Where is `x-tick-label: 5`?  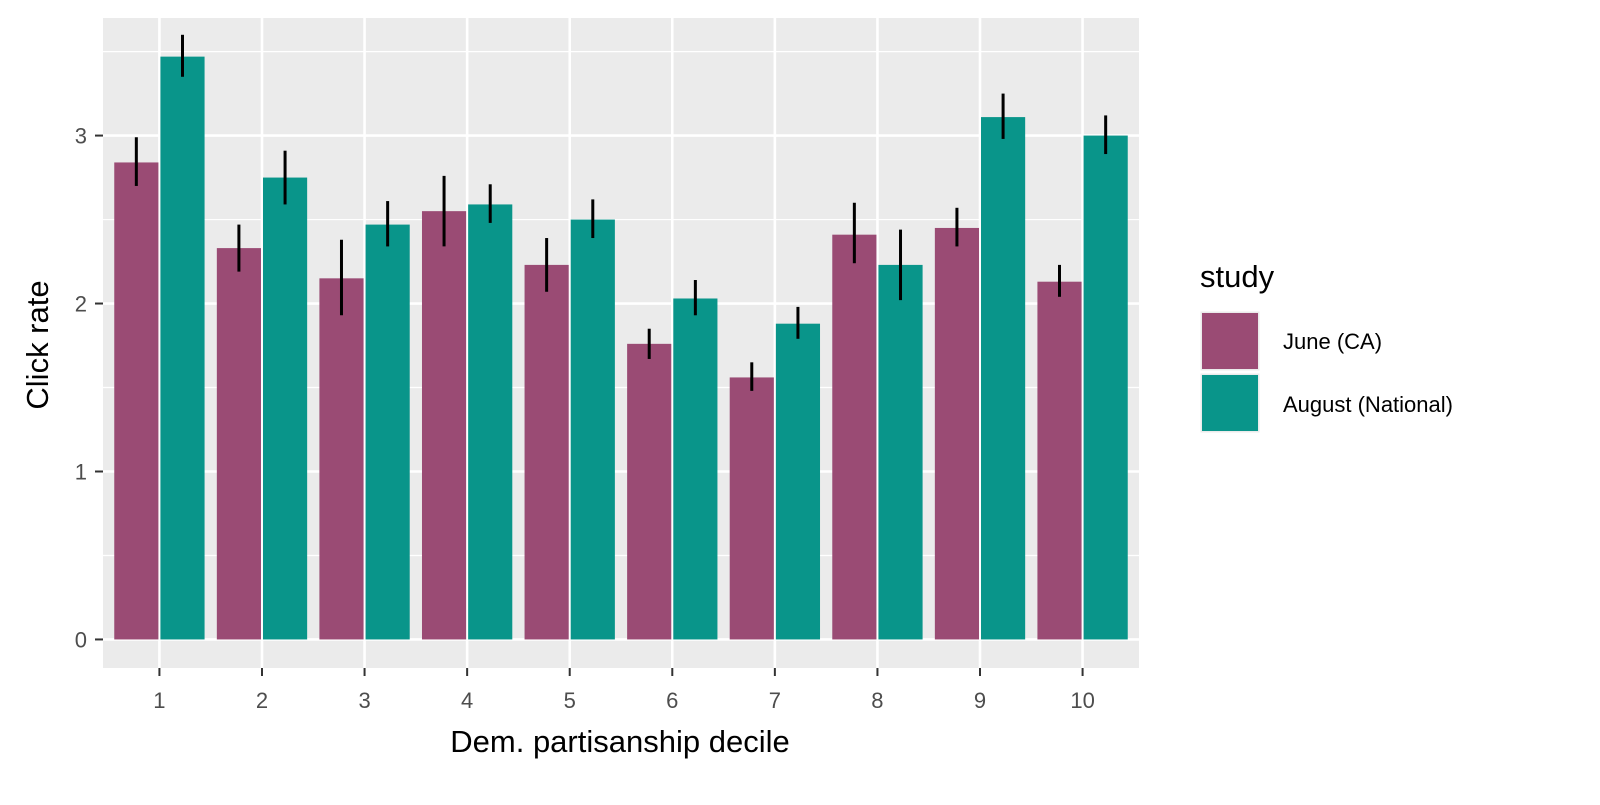
x-tick-label: 5 is located at coordinates (570, 700).